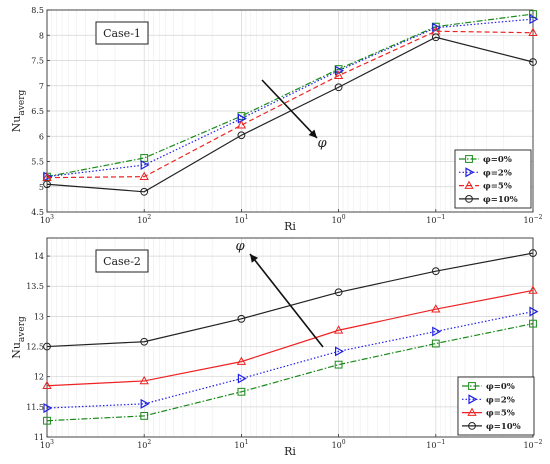 The height and width of the screenshot is (464, 550). Describe the element at coordinates (290, 226) in the screenshot. I see `x-axis-label: Ri` at that location.